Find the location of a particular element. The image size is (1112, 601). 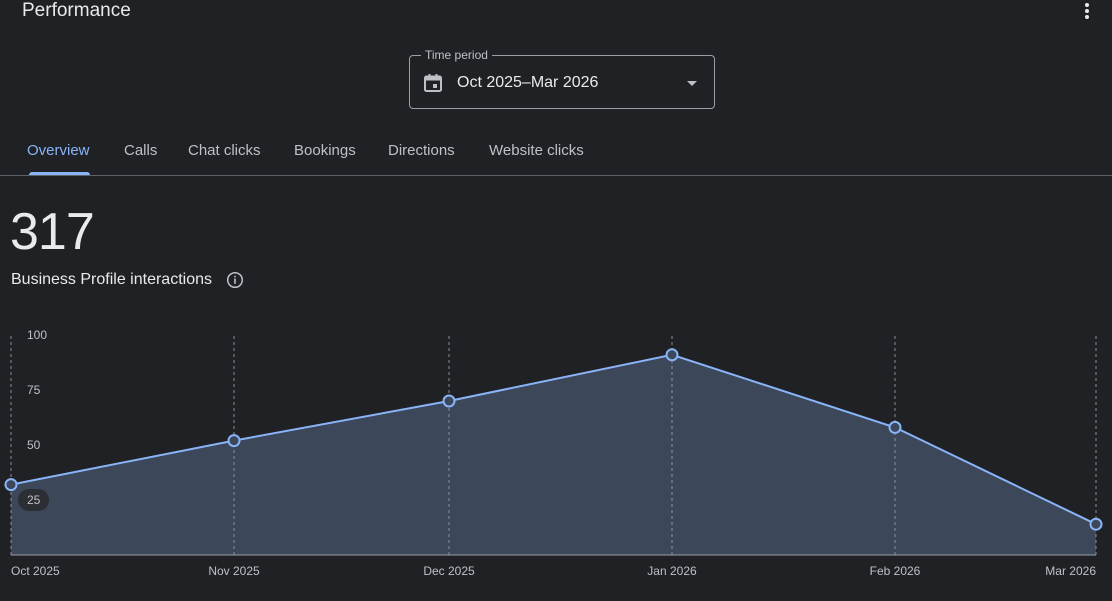

total-interactions-value: 317 is located at coordinates (52, 232).